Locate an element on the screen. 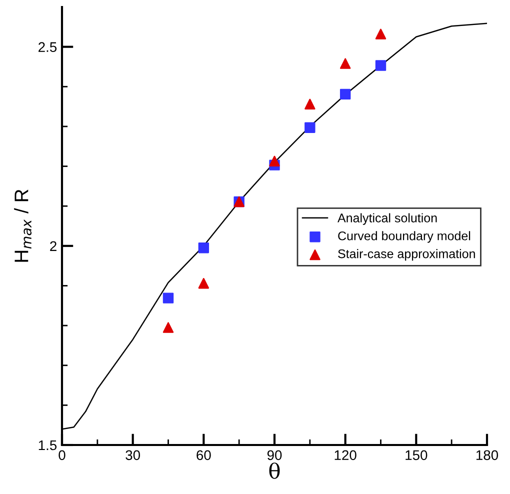  y-tick-label: 2 is located at coordinates (53, 246).